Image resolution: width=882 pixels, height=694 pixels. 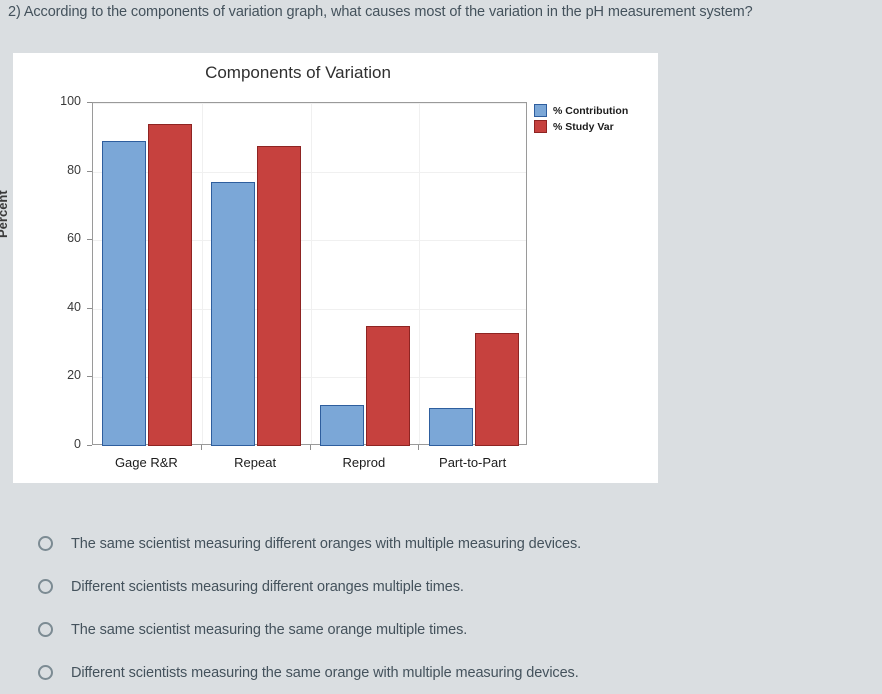 What do you see at coordinates (146, 462) in the screenshot?
I see `x-axis-category-label: Gage R&R` at bounding box center [146, 462].